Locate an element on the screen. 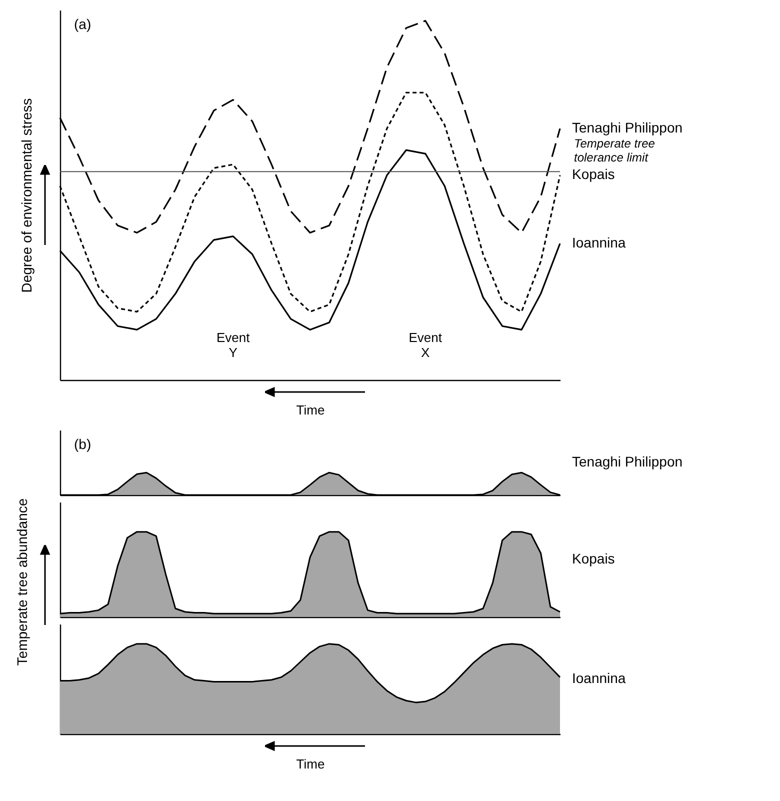 The width and height of the screenshot is (780, 801). y-axis-title: Temperate tree abundance is located at coordinates (22, 582).